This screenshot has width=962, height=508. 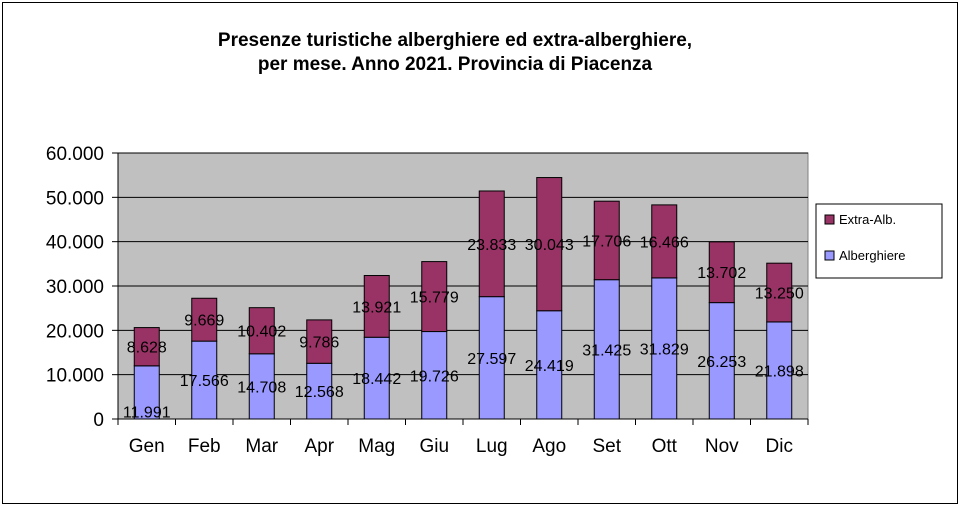 I want to click on x-tick-label: Nov, so click(x=722, y=446).